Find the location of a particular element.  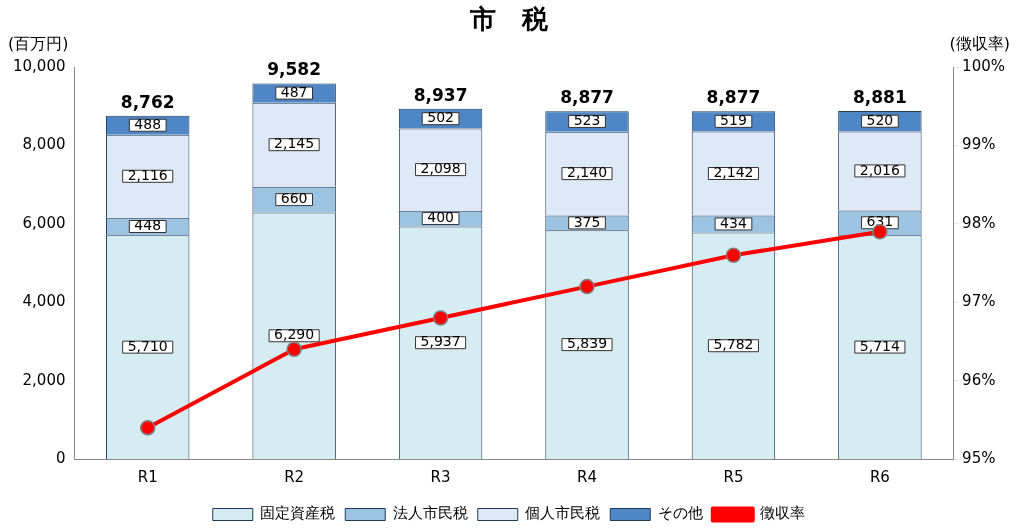

x-tick-label: R5 is located at coordinates (733, 476).